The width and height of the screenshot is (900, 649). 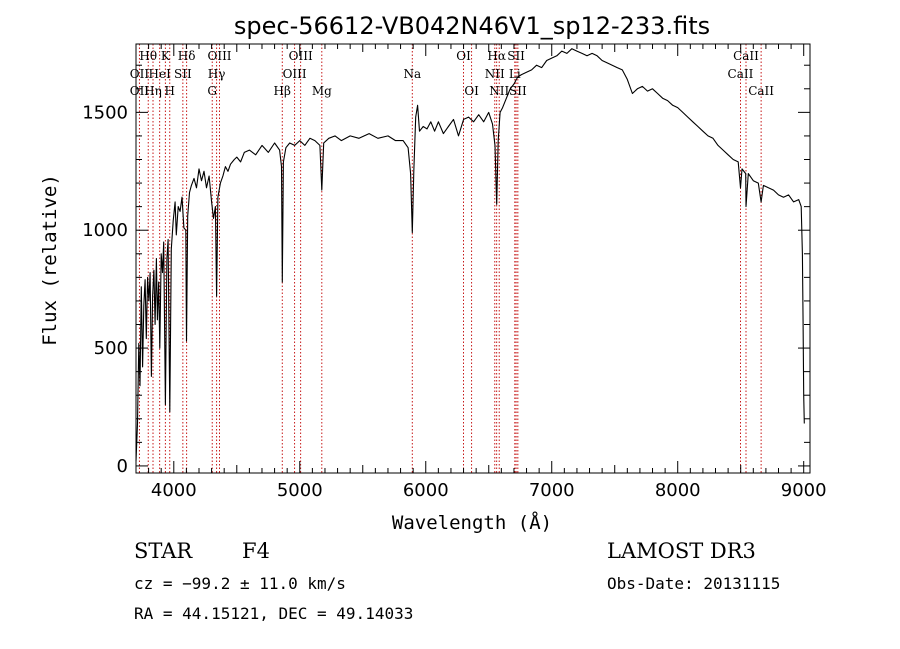 I want to click on x-axis-label: Wavelength (Å), so click(x=472, y=522).